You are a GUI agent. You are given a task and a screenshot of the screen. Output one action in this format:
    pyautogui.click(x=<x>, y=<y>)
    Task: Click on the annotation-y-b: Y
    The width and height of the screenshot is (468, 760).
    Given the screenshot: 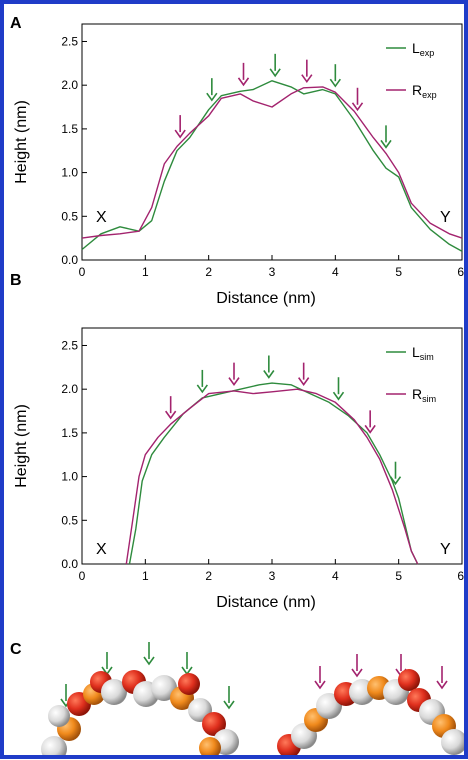 What is the action you would take?
    pyautogui.click(x=445, y=549)
    